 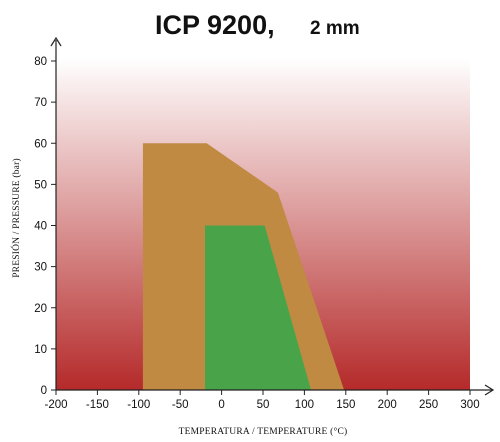 What do you see at coordinates (40, 268) in the screenshot?
I see `y-tick-label: 30` at bounding box center [40, 268].